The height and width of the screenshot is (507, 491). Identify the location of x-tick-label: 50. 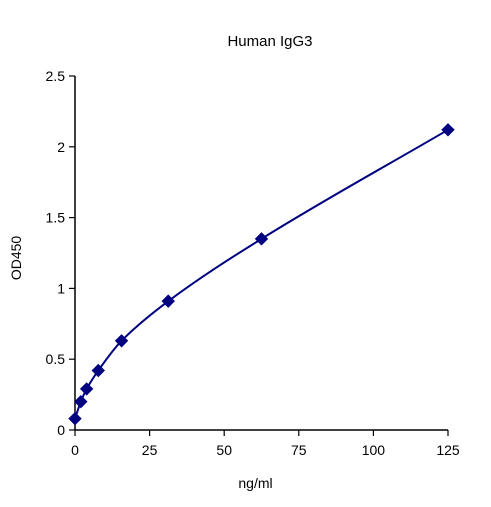
(224, 450).